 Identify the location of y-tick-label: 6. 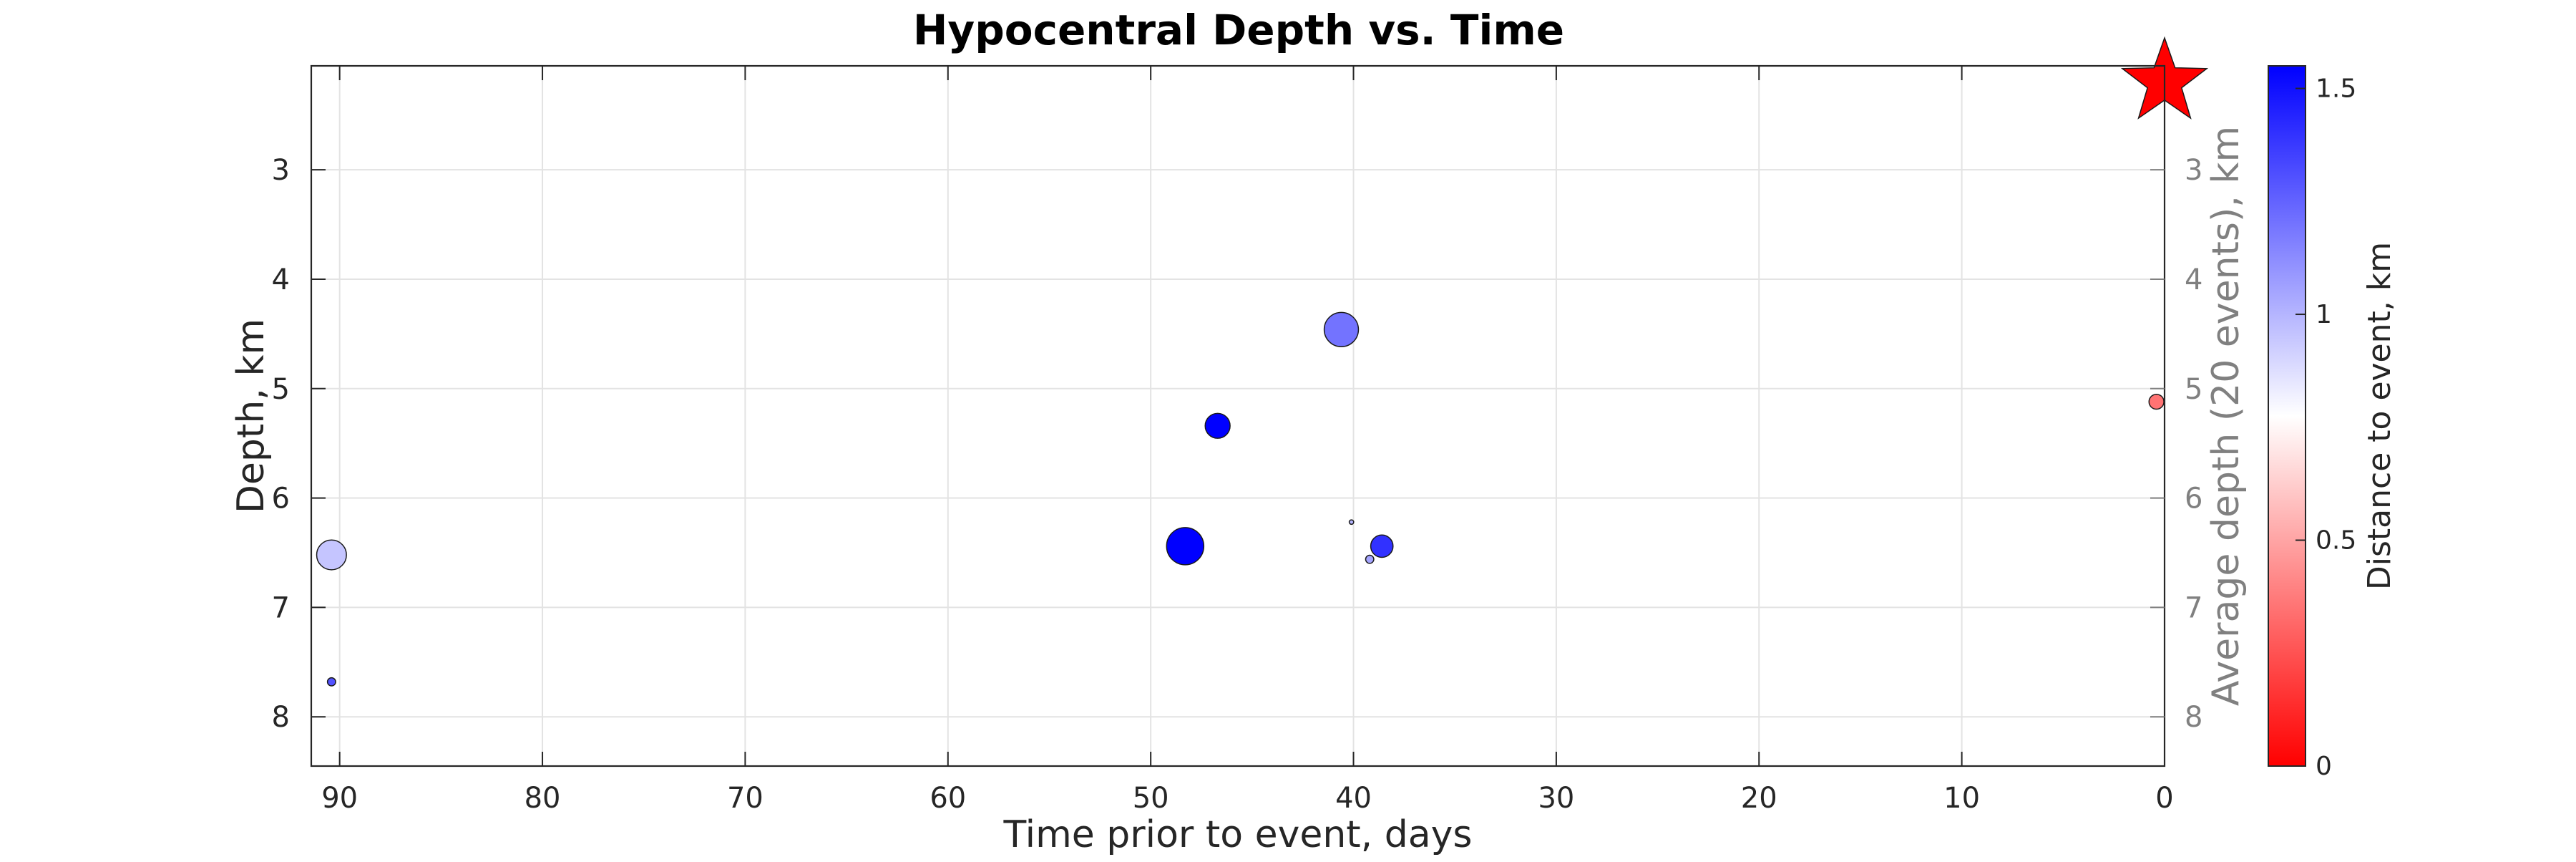
(281, 499).